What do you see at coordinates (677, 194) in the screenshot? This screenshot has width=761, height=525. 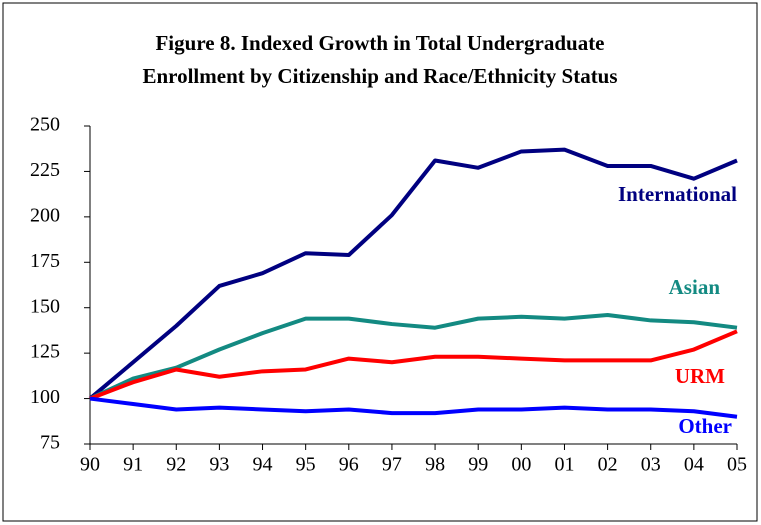 I see `series-label: International` at bounding box center [677, 194].